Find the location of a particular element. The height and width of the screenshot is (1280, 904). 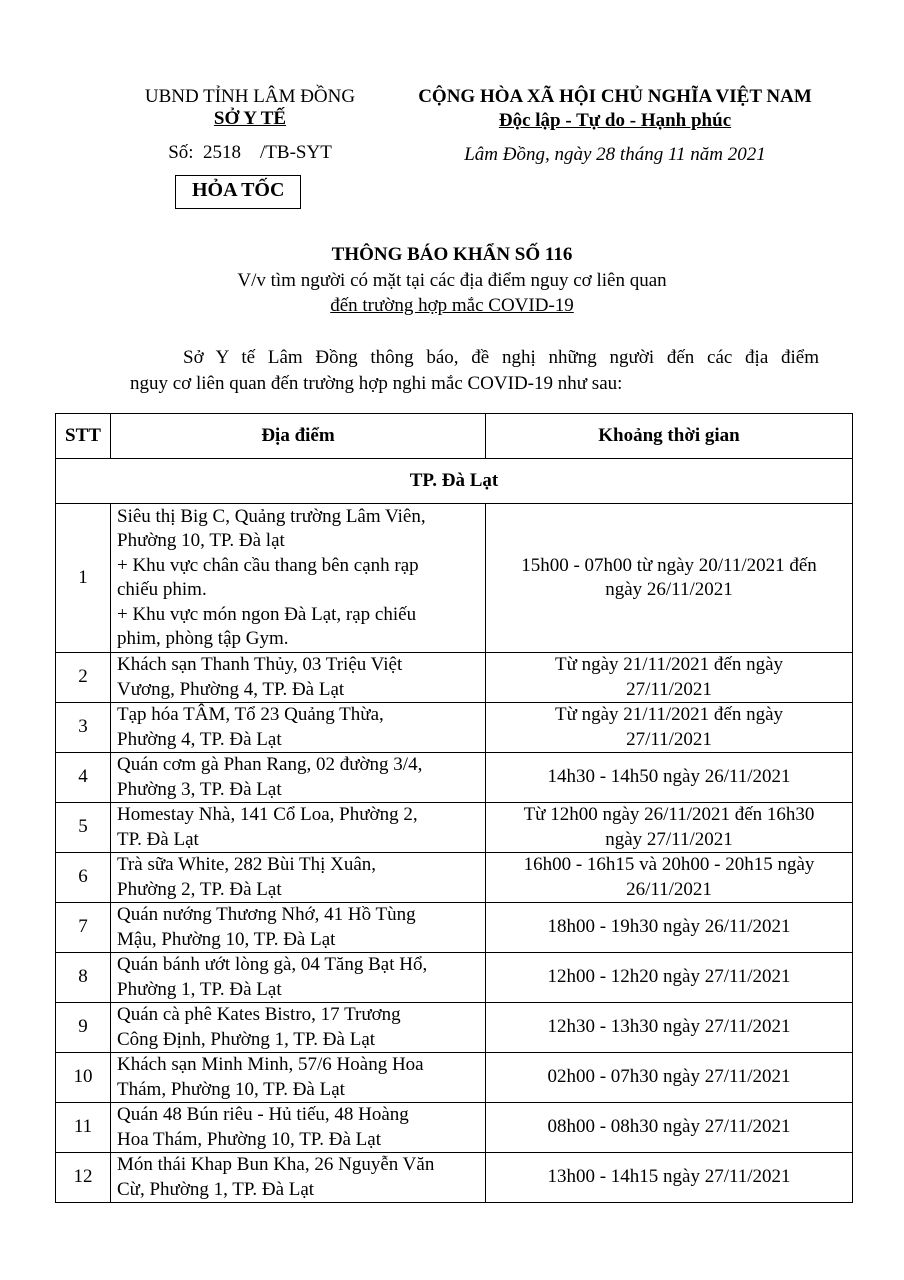

location-line: Quán 48 Bún riêu - Hủ tiếu, 48 Hoàng is located at coordinates (263, 1114).